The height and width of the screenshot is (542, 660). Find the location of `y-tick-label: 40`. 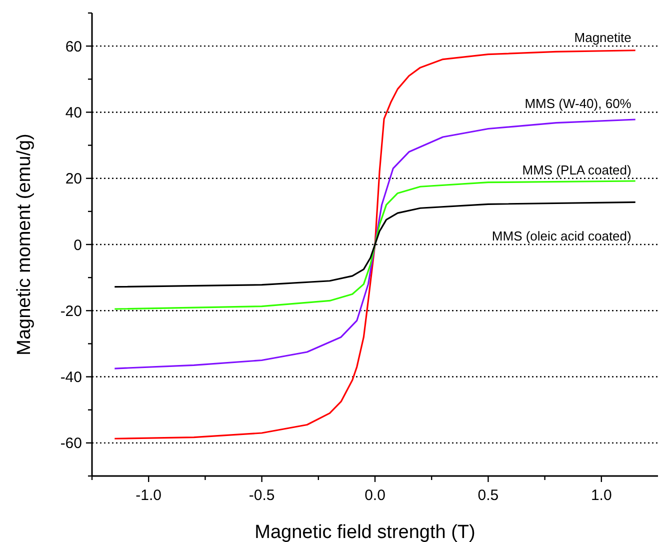

y-tick-label: 40 is located at coordinates (73, 113).